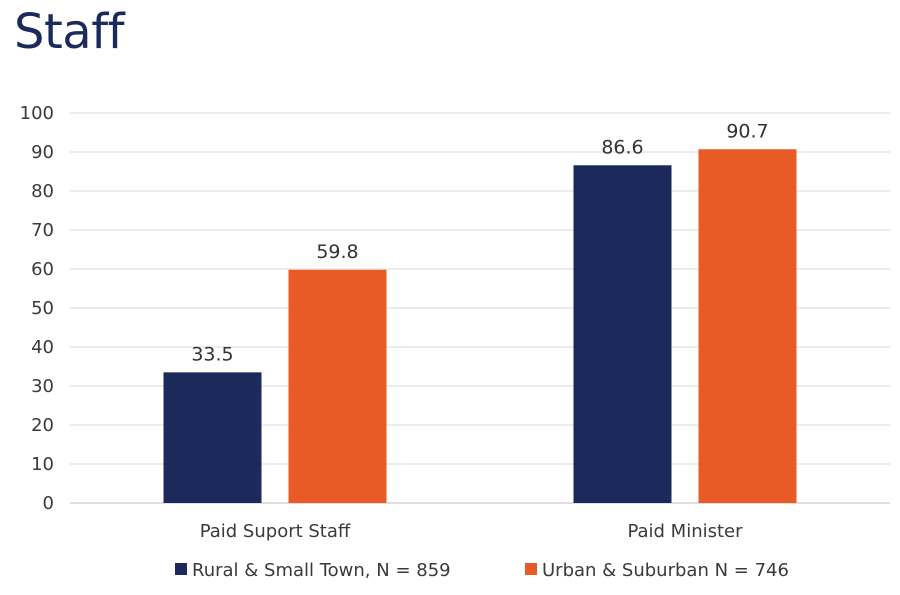  Describe the element at coordinates (42, 464) in the screenshot. I see `y-tick-label: 10` at that location.